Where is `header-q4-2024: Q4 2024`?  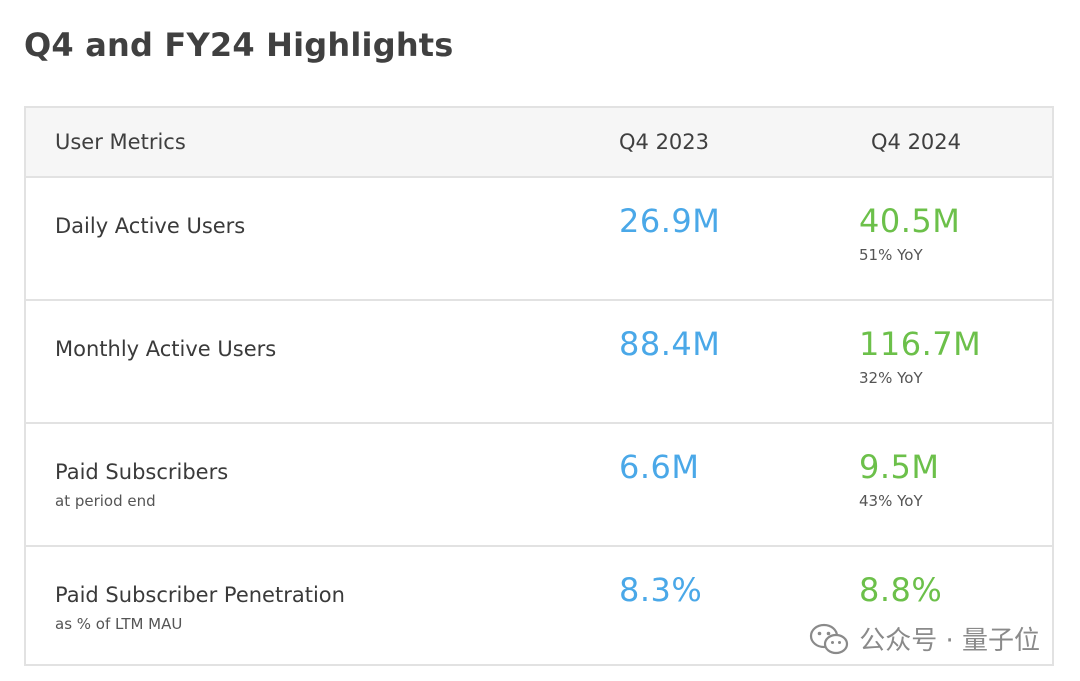 header-q4-2024: Q4 2024 is located at coordinates (916, 142).